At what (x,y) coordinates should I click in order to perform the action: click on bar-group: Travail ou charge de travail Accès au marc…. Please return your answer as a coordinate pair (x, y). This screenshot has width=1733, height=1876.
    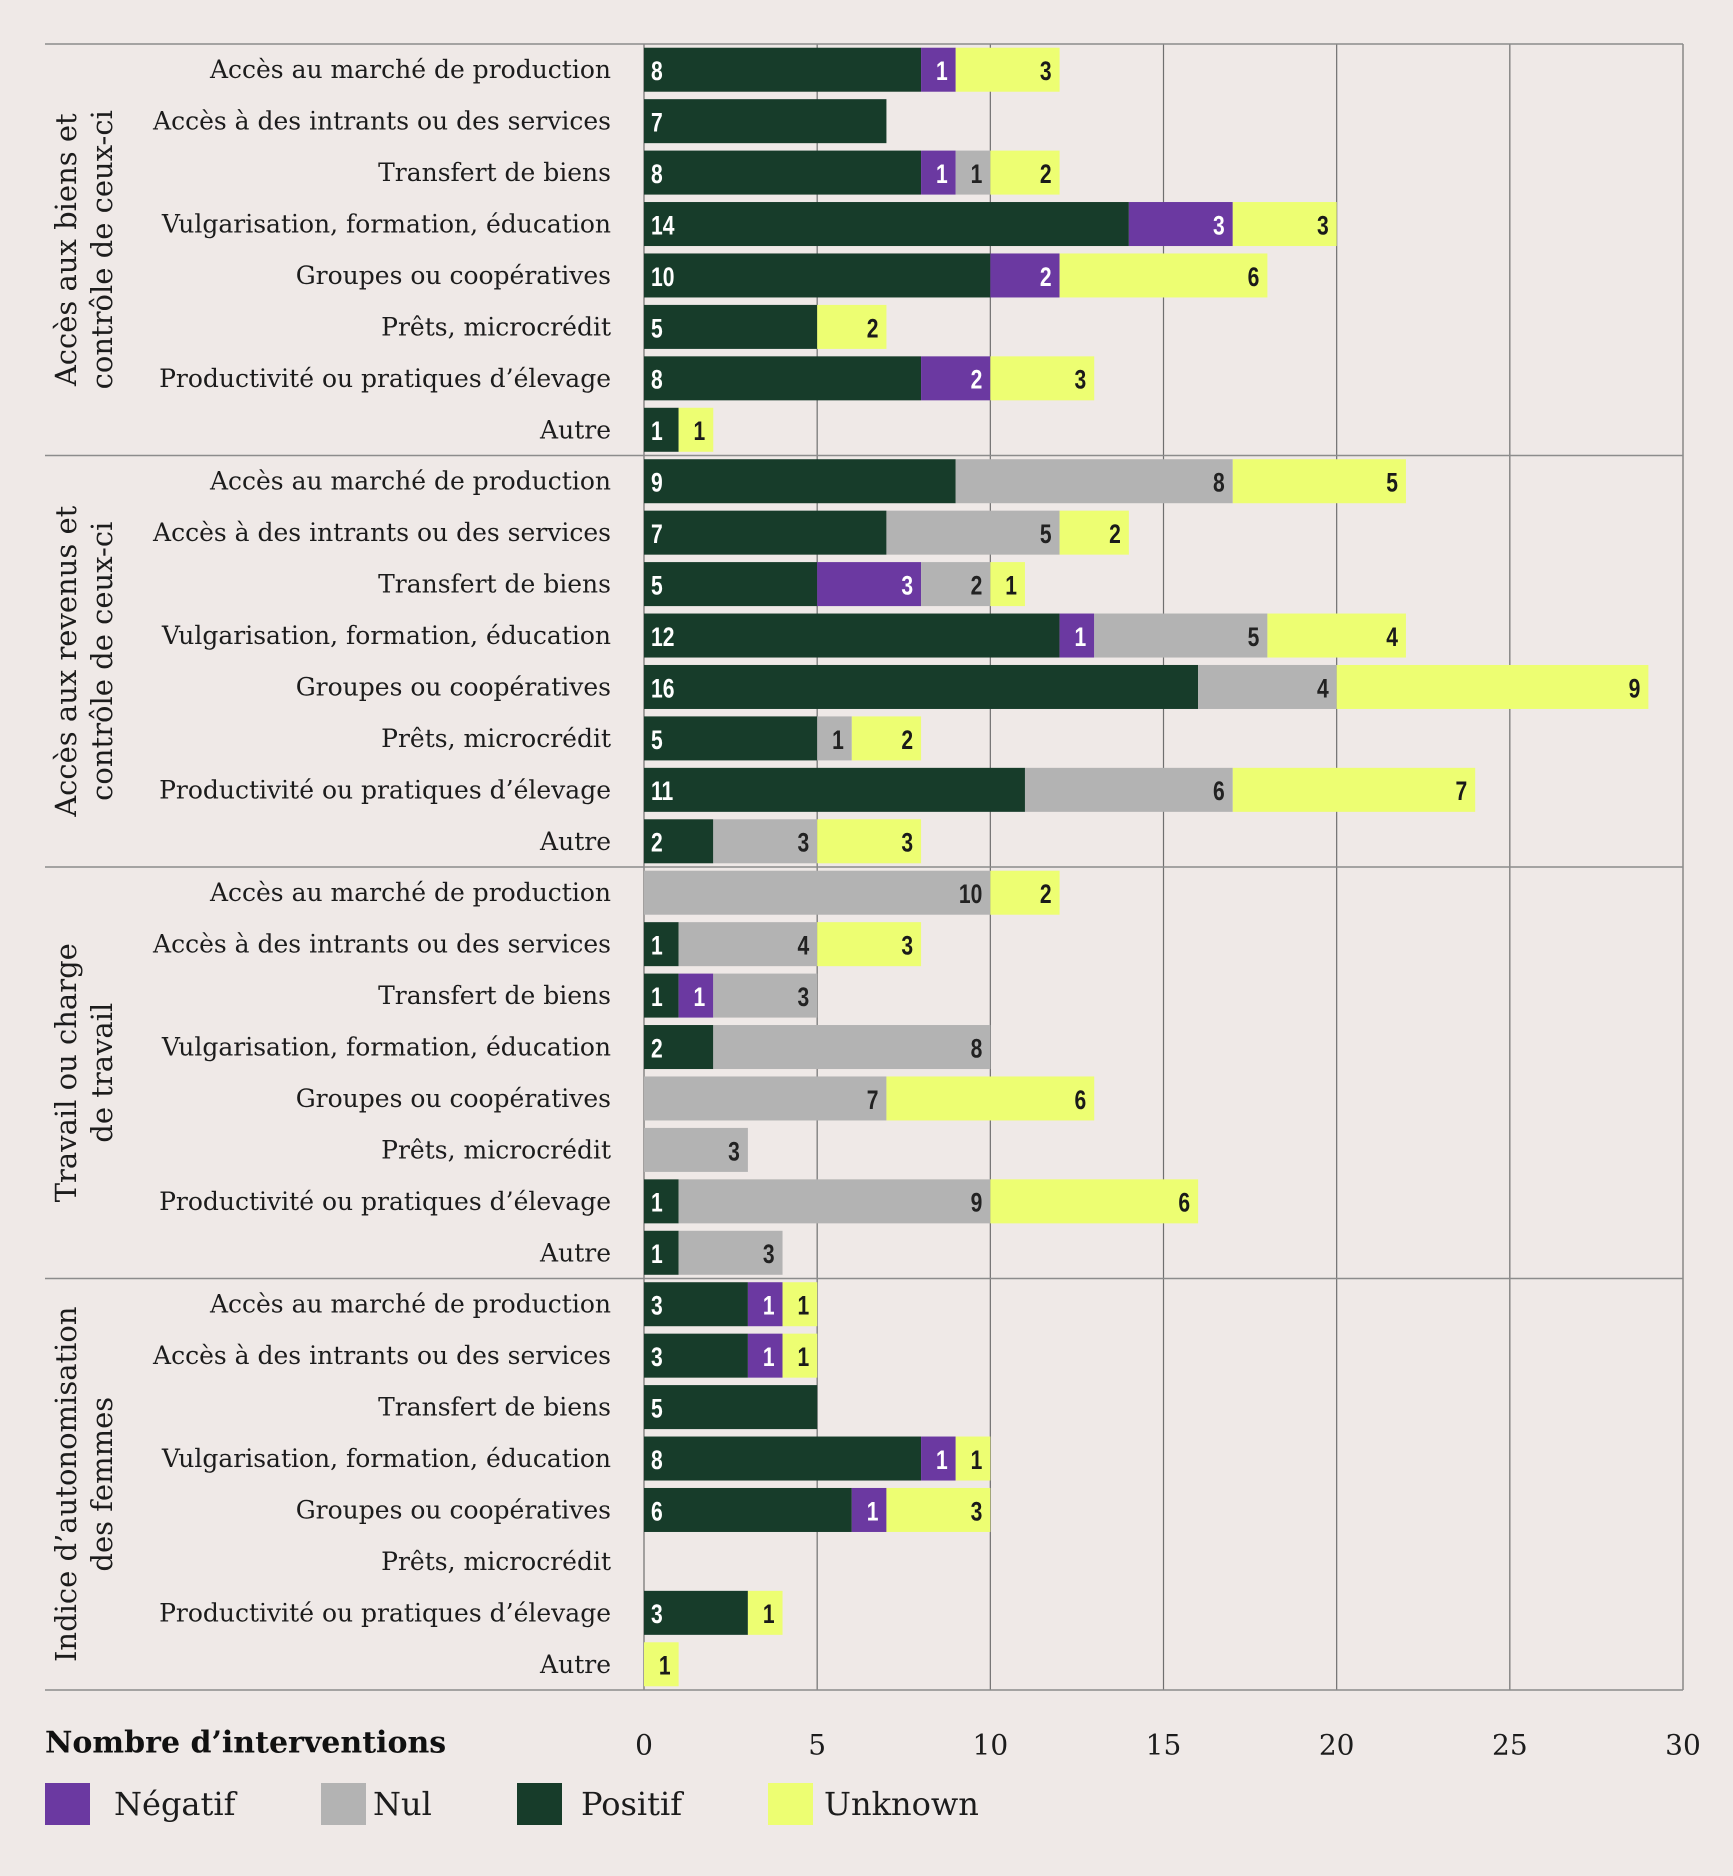
    Looking at the image, I should click on (624, 1072).